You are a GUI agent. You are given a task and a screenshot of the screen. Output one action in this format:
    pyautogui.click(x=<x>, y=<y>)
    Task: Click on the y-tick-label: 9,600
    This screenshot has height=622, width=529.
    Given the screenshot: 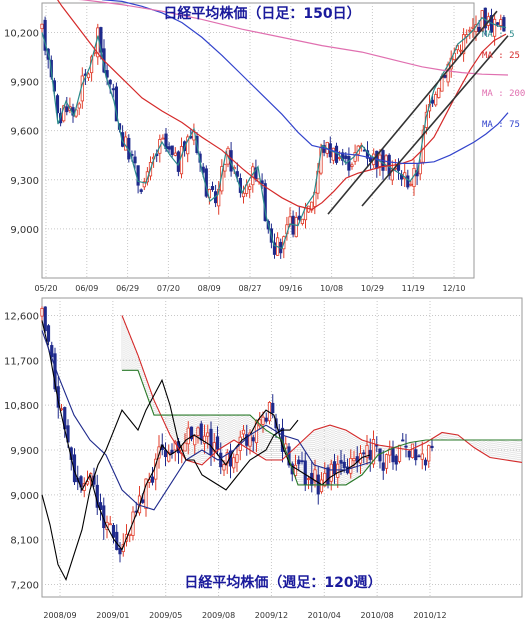 What is the action you would take?
    pyautogui.click(x=24, y=132)
    